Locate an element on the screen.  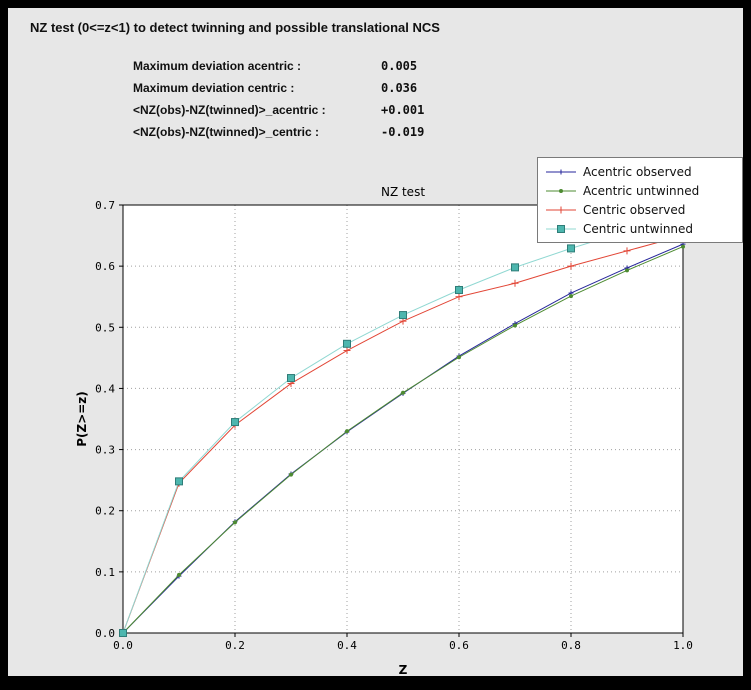
stat-label: <NZ(obs)-NZ(twinned)>_centric : is located at coordinates (226, 132).